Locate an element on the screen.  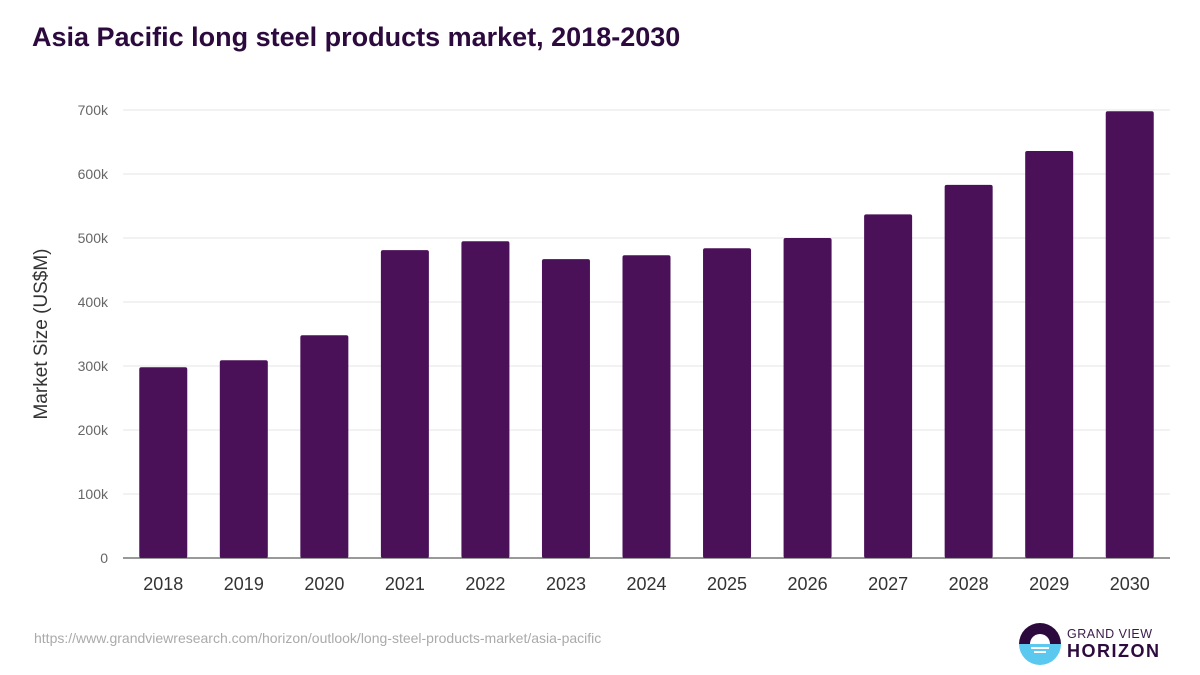
x-tick-label: 2029 is located at coordinates (1049, 584).